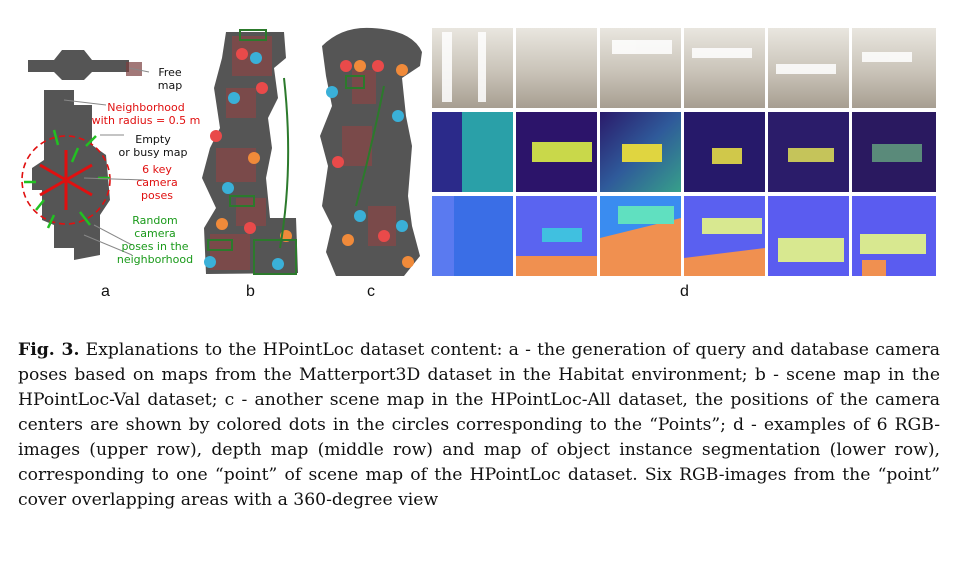  What do you see at coordinates (371, 152) in the screenshot?
I see `panel-c-scene-map` at bounding box center [371, 152].